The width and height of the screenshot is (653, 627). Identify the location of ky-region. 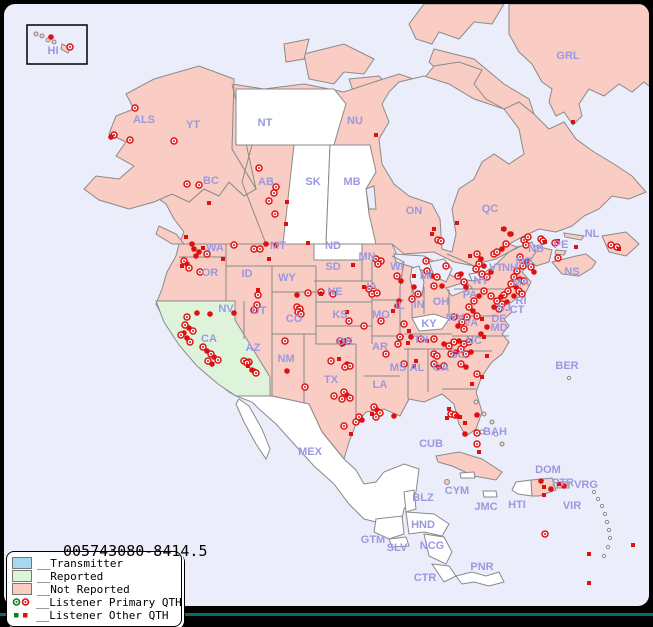
(430, 322).